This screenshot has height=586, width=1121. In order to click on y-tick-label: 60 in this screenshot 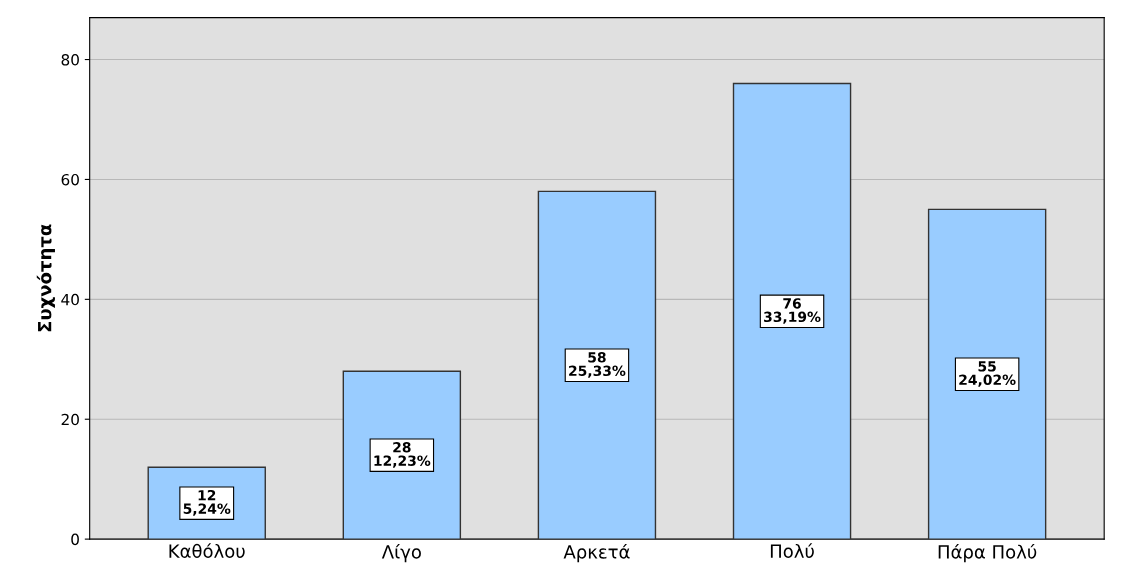, I will do `click(70, 179)`.